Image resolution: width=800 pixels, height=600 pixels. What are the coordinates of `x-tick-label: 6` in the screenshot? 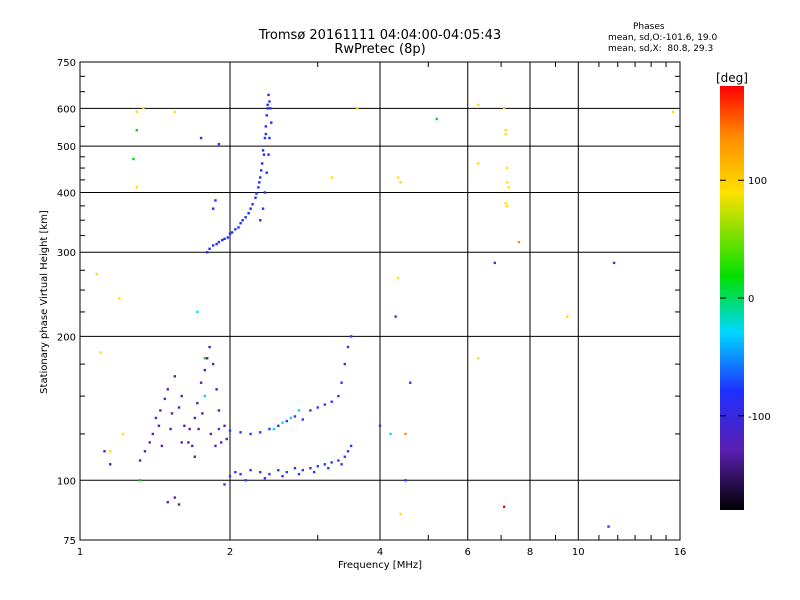 It's located at (468, 552).